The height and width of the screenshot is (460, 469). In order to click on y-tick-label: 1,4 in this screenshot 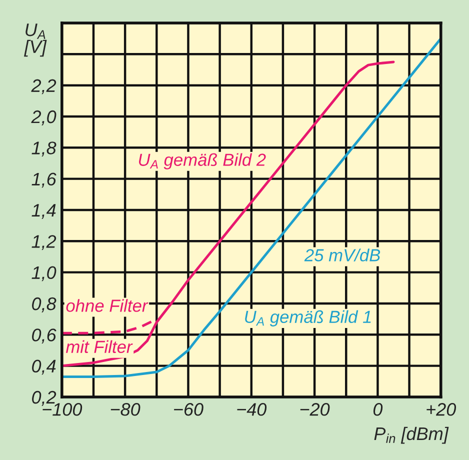, I will do `click(44, 211)`.